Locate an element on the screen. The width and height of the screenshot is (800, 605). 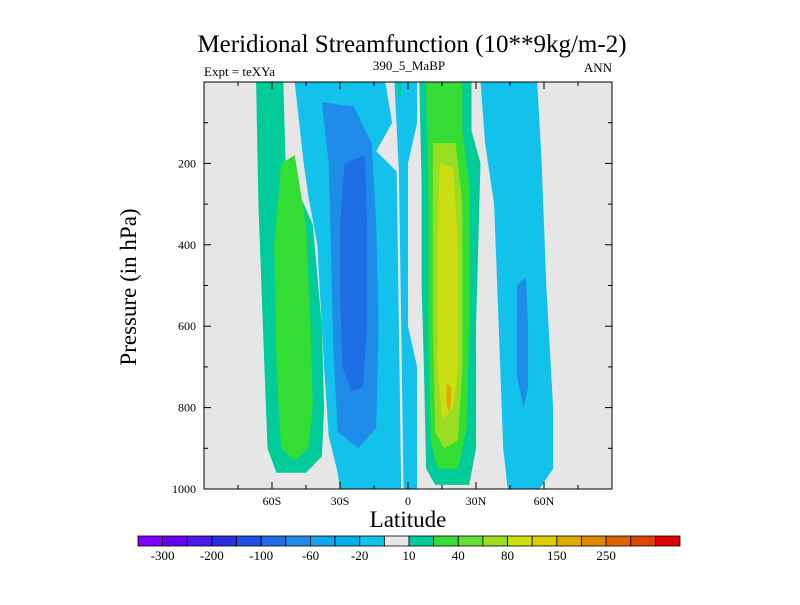
colorbar-label: 10 is located at coordinates (409, 555).